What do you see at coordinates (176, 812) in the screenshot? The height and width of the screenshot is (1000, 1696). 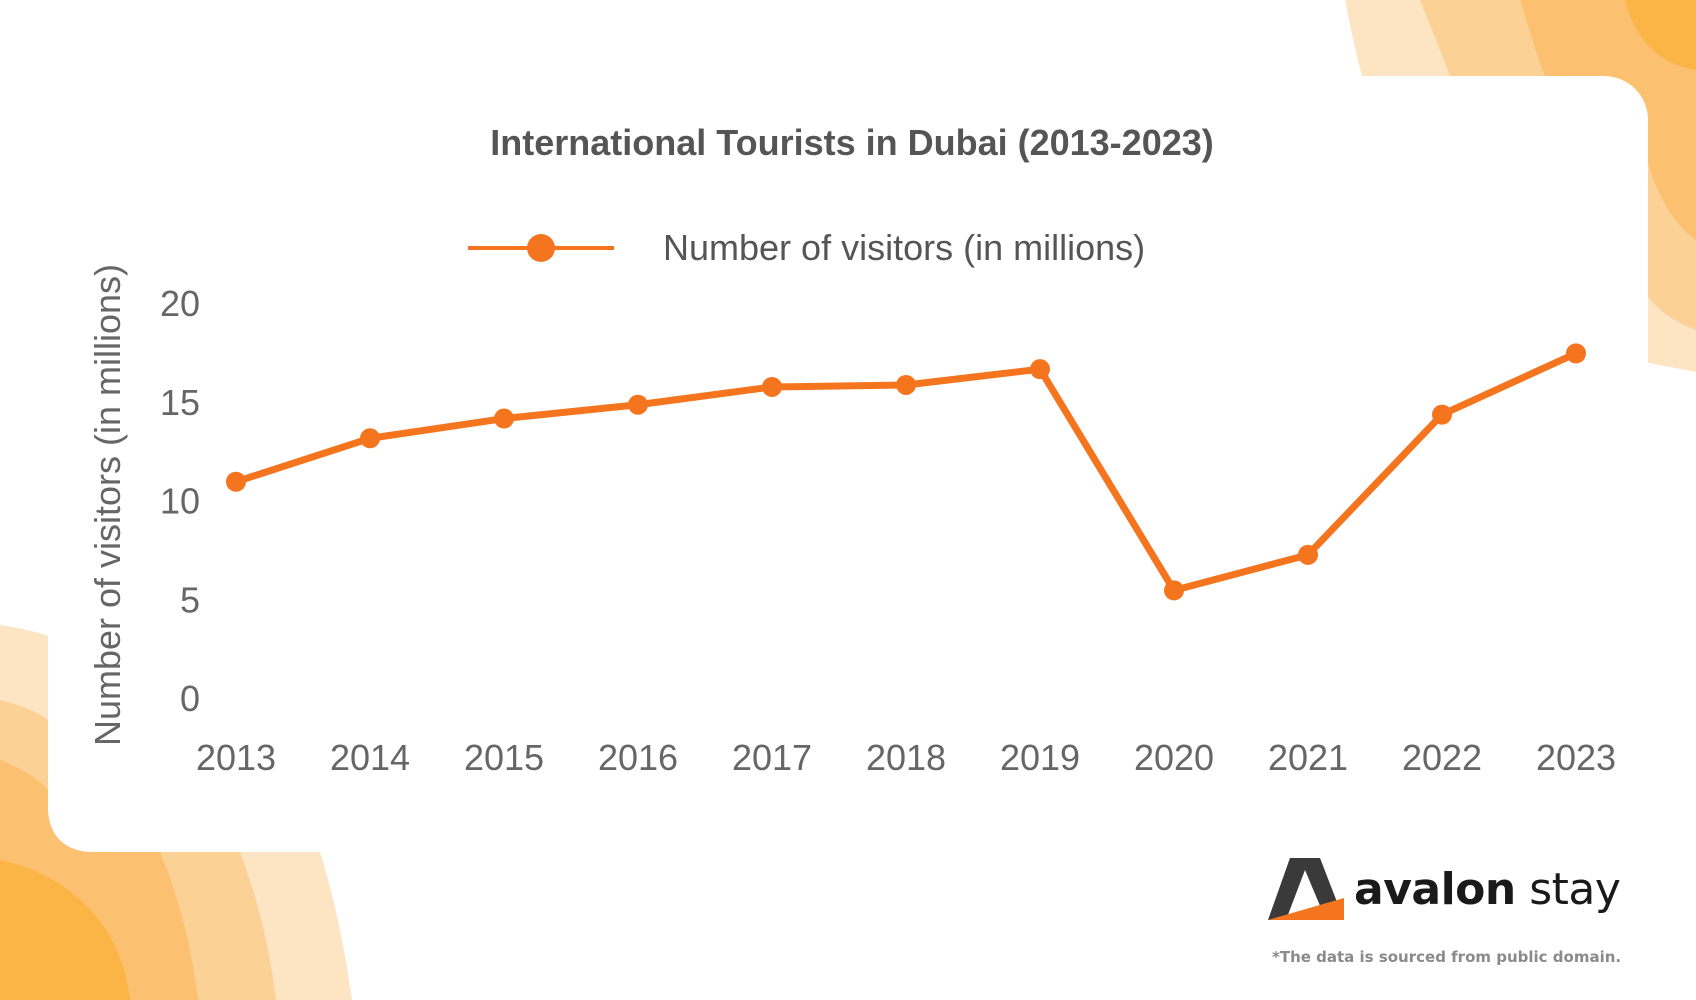 I see `bottom-left-waves` at bounding box center [176, 812].